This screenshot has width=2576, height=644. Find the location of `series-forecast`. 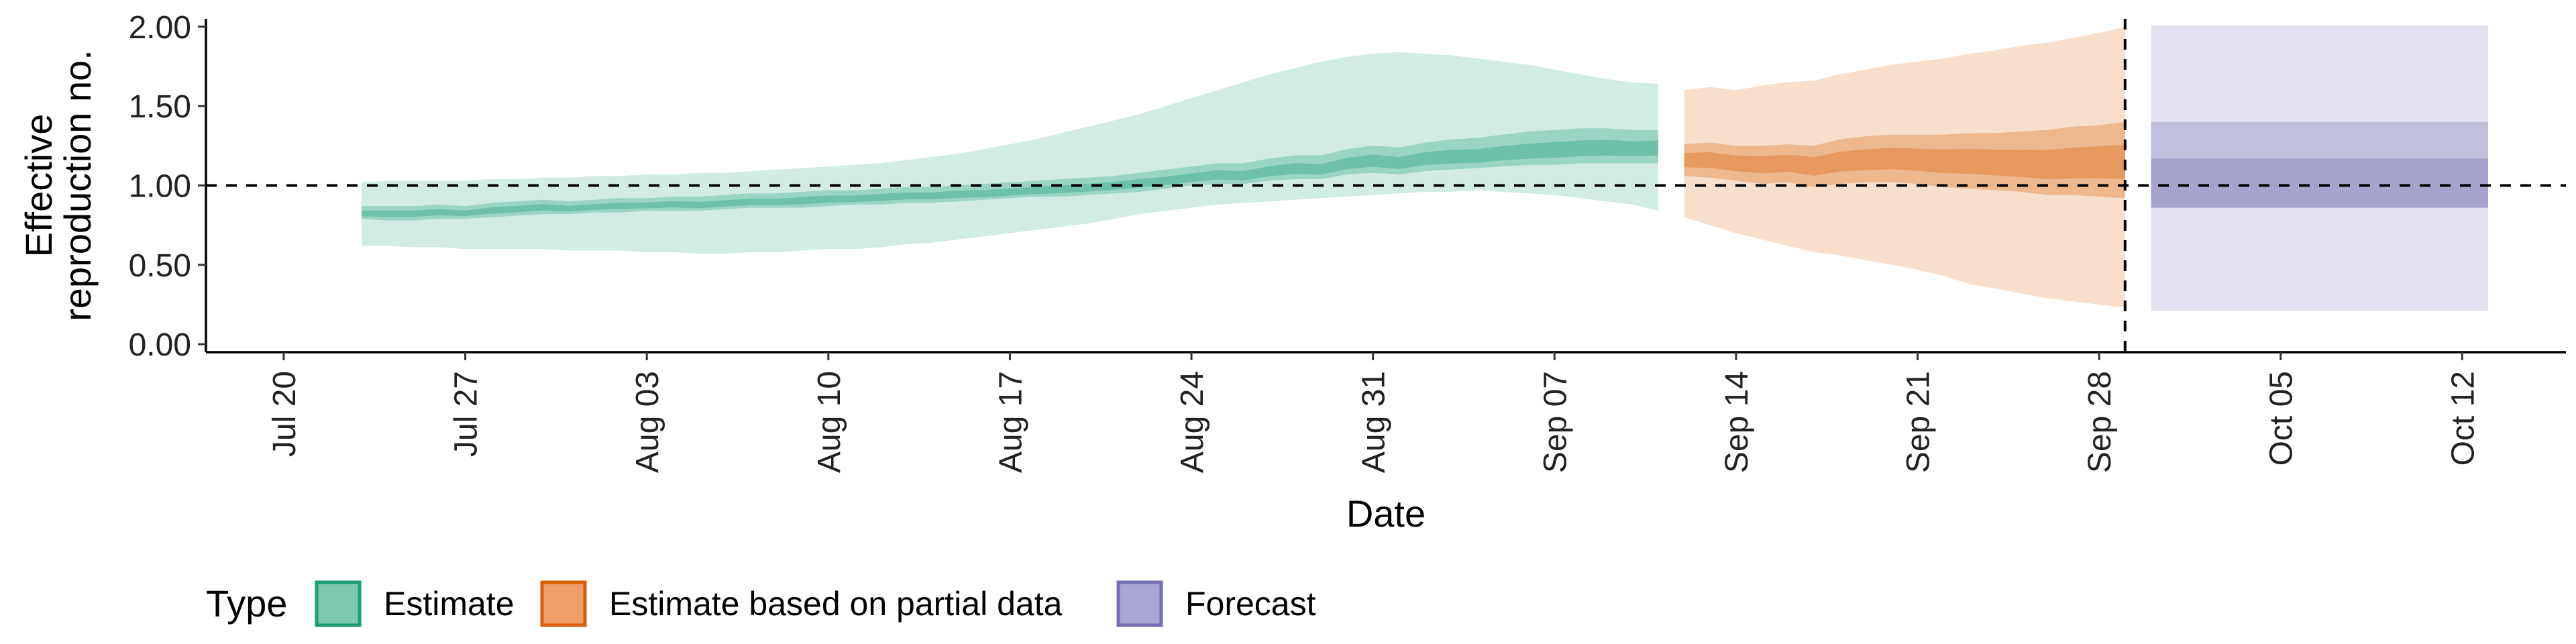

series-forecast is located at coordinates (2319, 168).